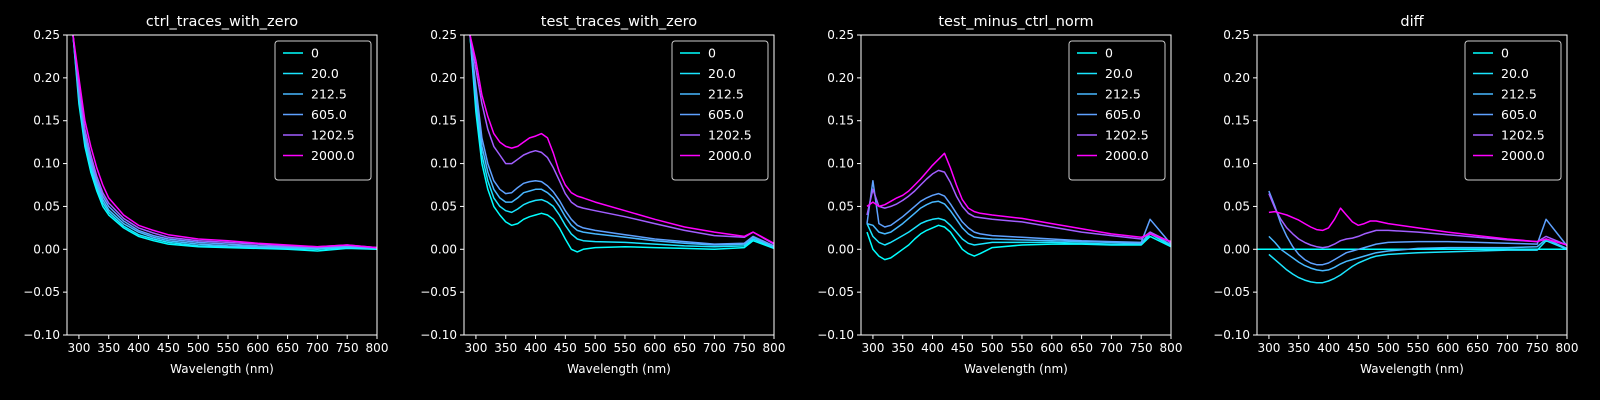 The image size is (1600, 400). Describe the element at coordinates (722, 73) in the screenshot. I see `legend-label: 20.0` at that location.